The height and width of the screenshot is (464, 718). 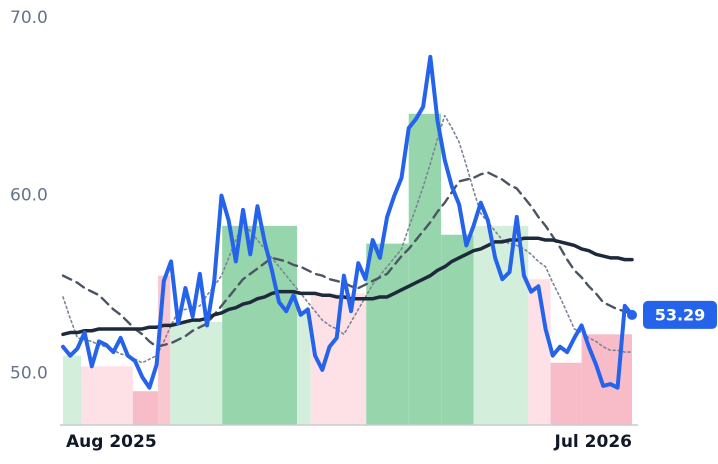 What do you see at coordinates (111, 442) in the screenshot?
I see `x-tick-label: Aug 2025` at bounding box center [111, 442].